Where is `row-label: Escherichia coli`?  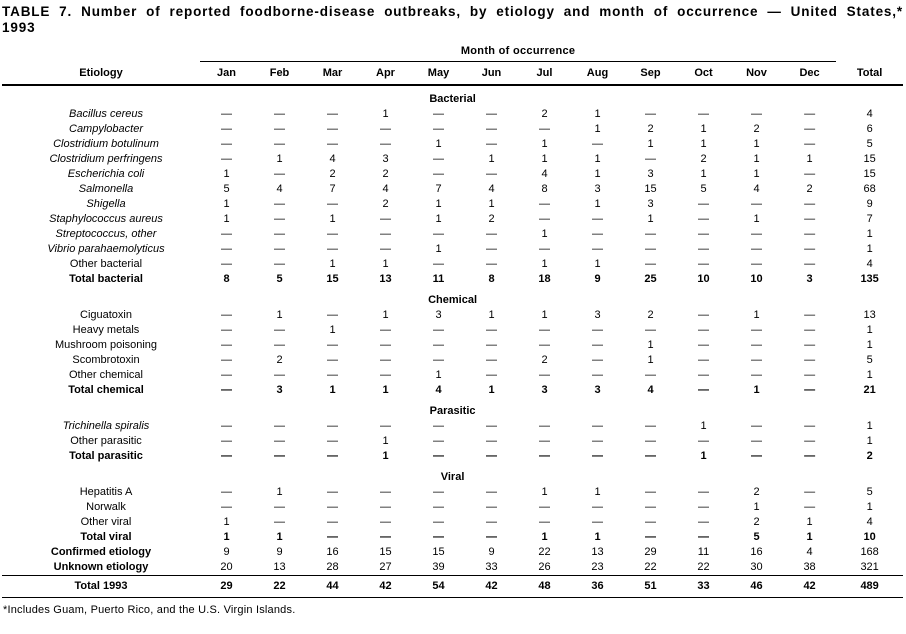
row-label: Escherichia coli is located at coordinates (106, 174).